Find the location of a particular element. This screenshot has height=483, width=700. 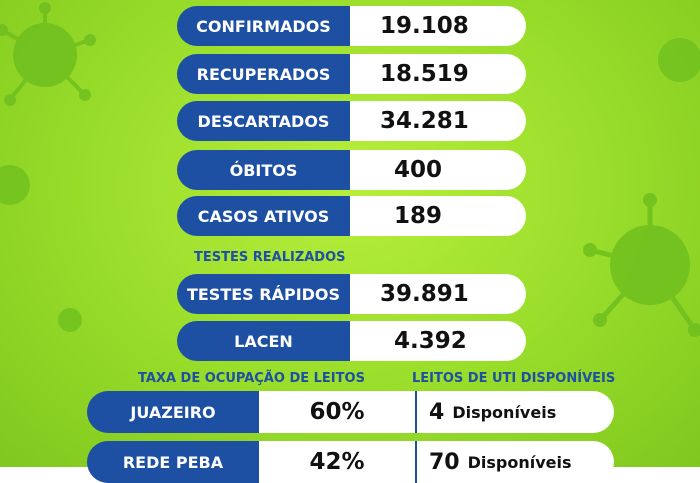

stat-row-recuperados: RECUPERADOS 18.519 is located at coordinates (351, 74).